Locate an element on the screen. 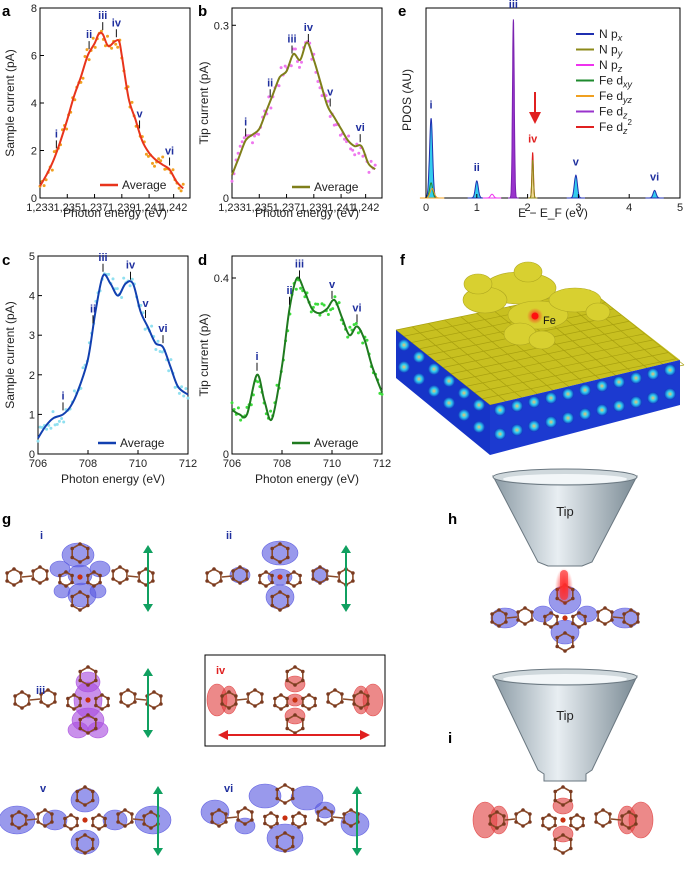  plot-frame-c is located at coordinates (113, 355).